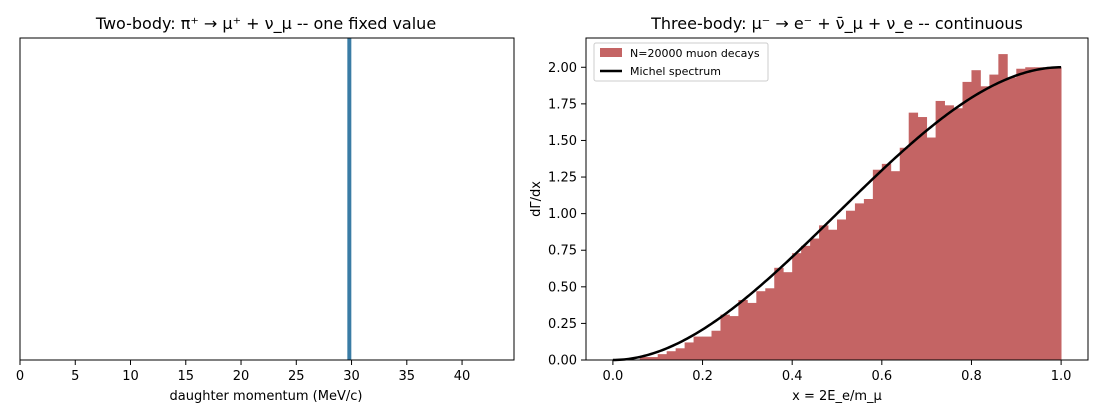  What do you see at coordinates (351, 376) in the screenshot?
I see `two-body-xtick-label: 30` at bounding box center [351, 376].